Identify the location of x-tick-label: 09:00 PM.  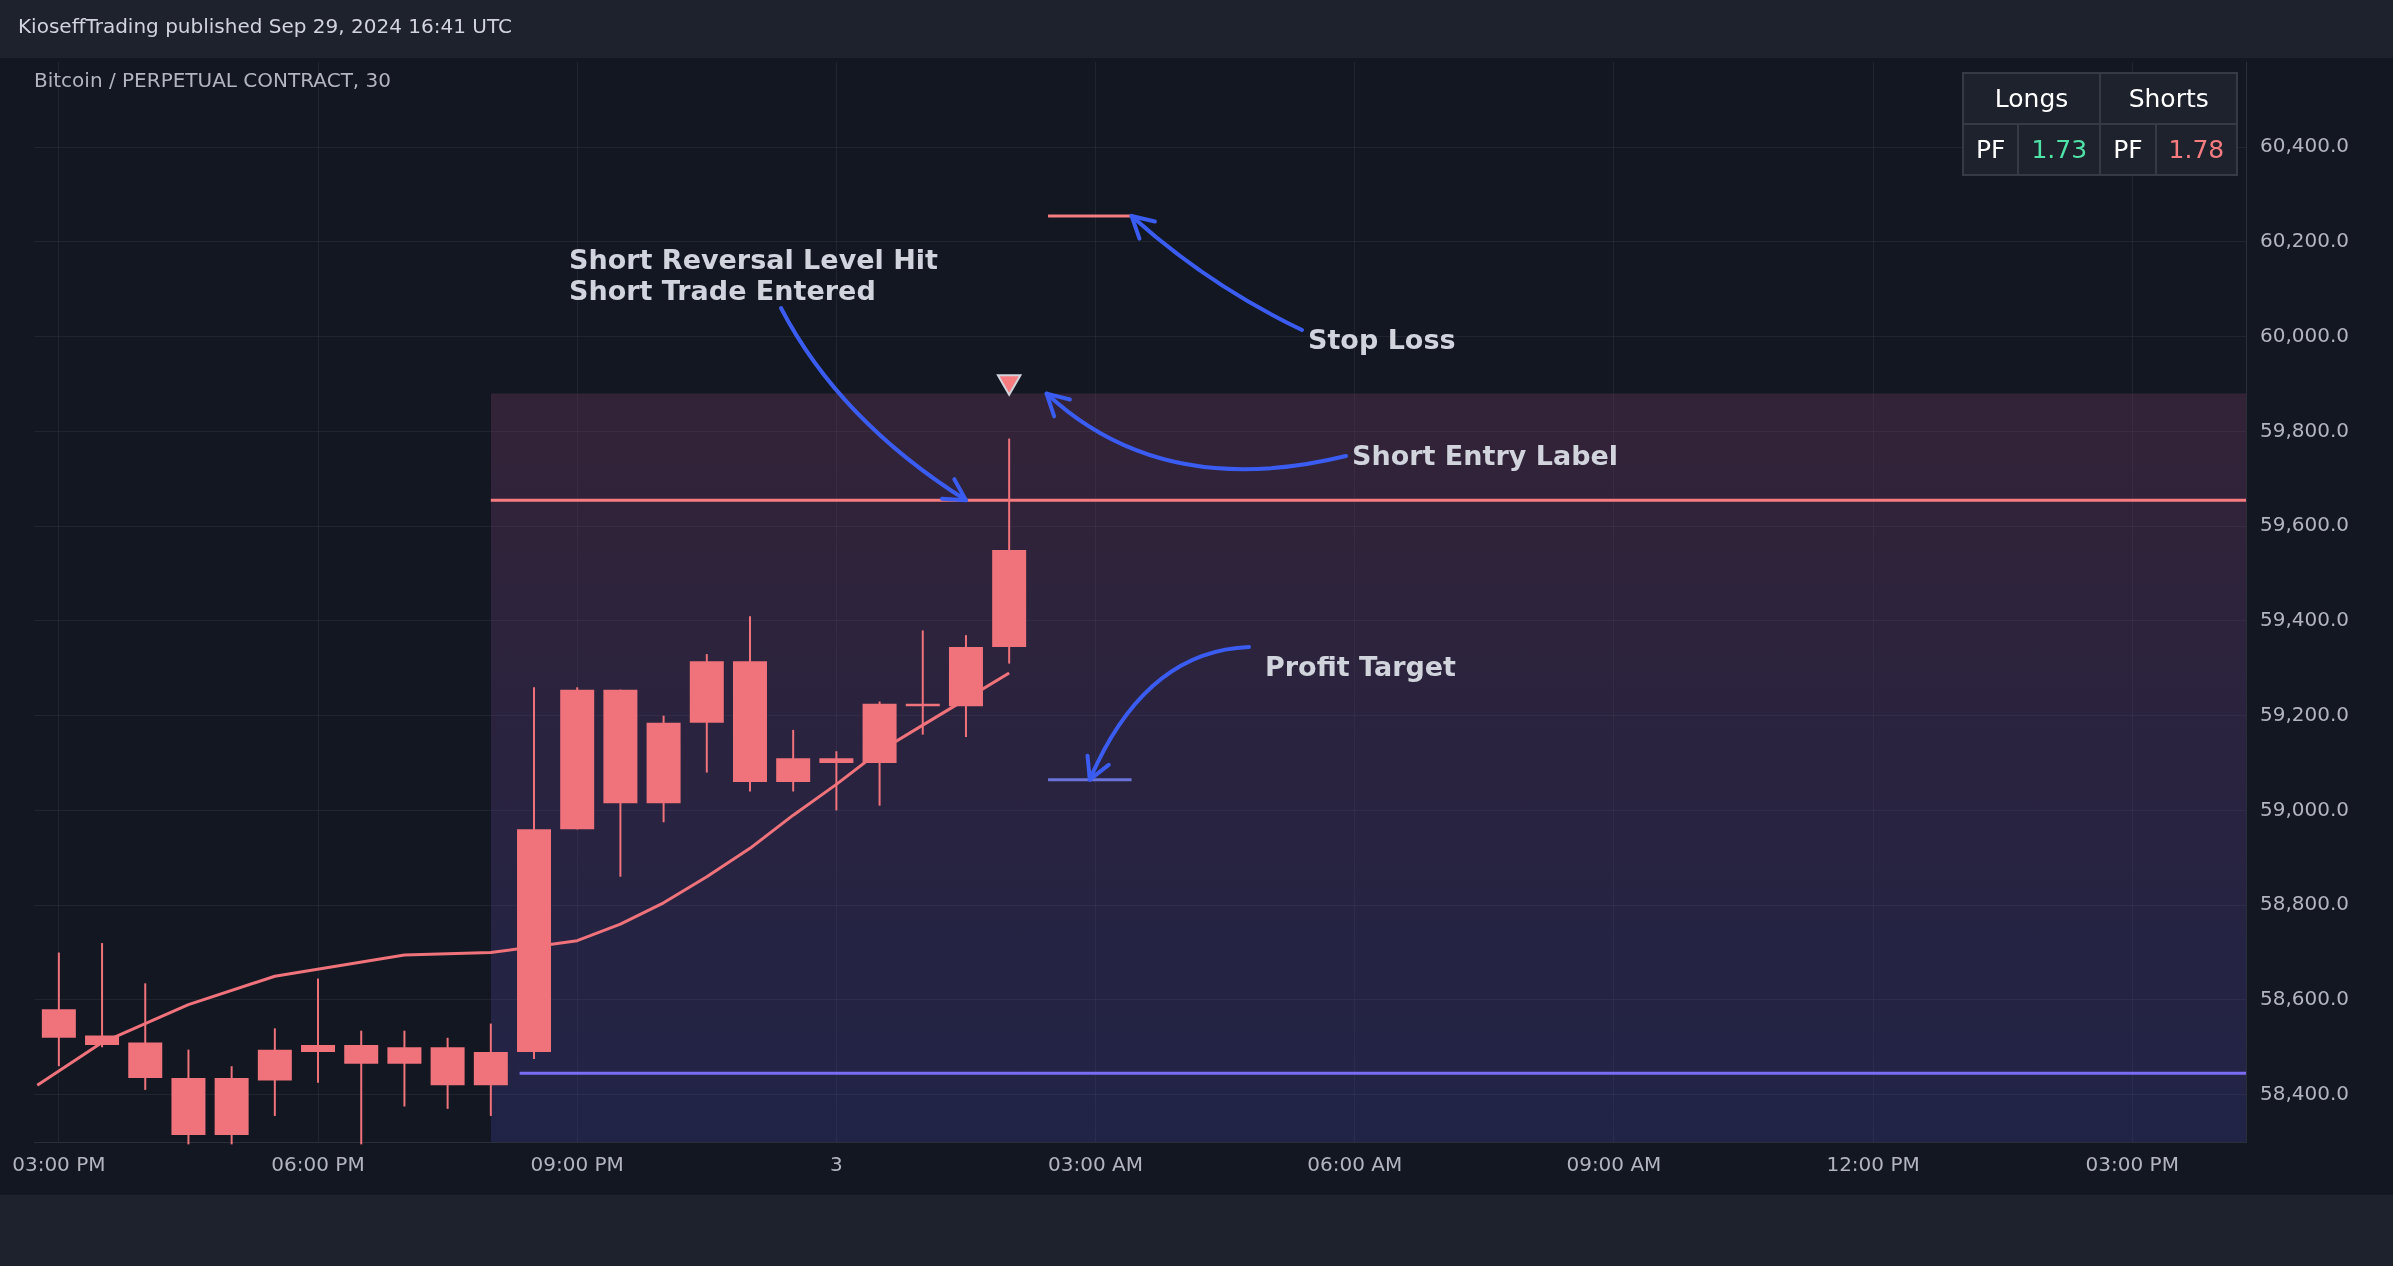
(577, 1164).